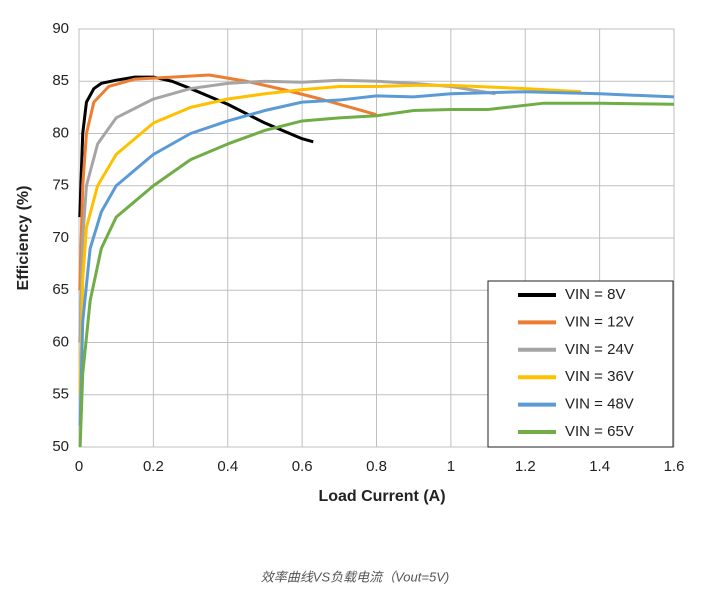  What do you see at coordinates (599, 376) in the screenshot?
I see `legend-label: VIN = 36V` at bounding box center [599, 376].